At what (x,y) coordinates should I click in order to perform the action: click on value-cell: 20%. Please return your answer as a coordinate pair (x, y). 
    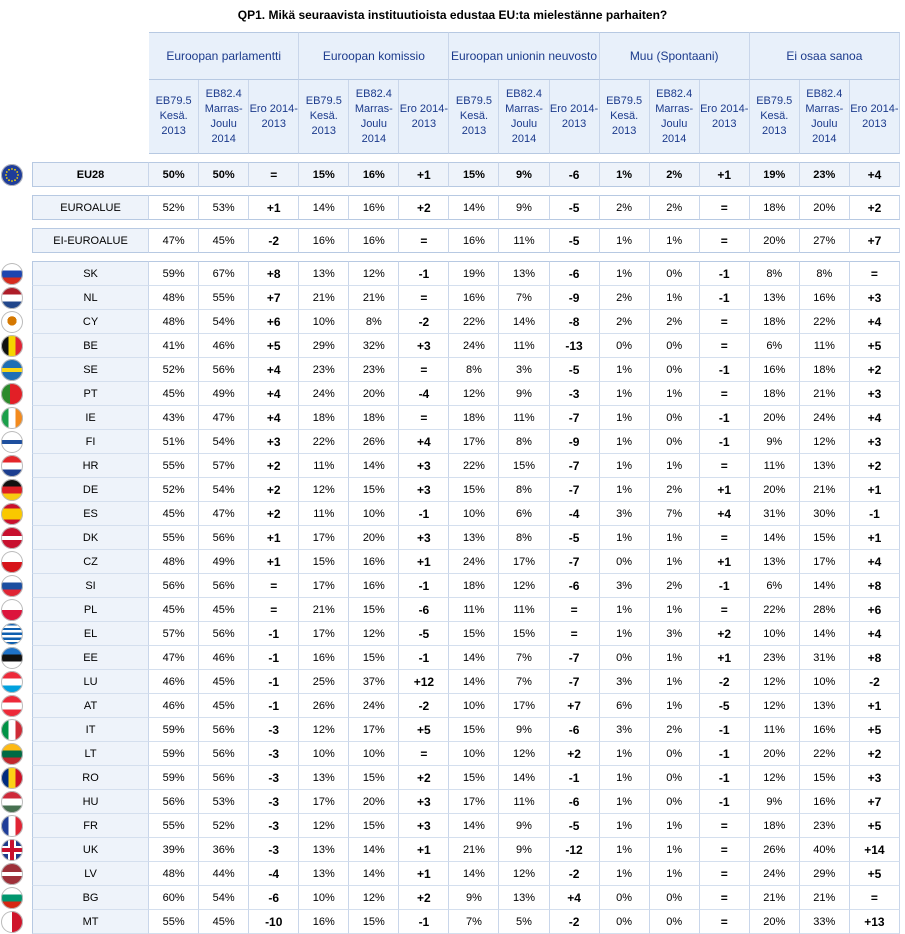
    Looking at the image, I should click on (774, 922).